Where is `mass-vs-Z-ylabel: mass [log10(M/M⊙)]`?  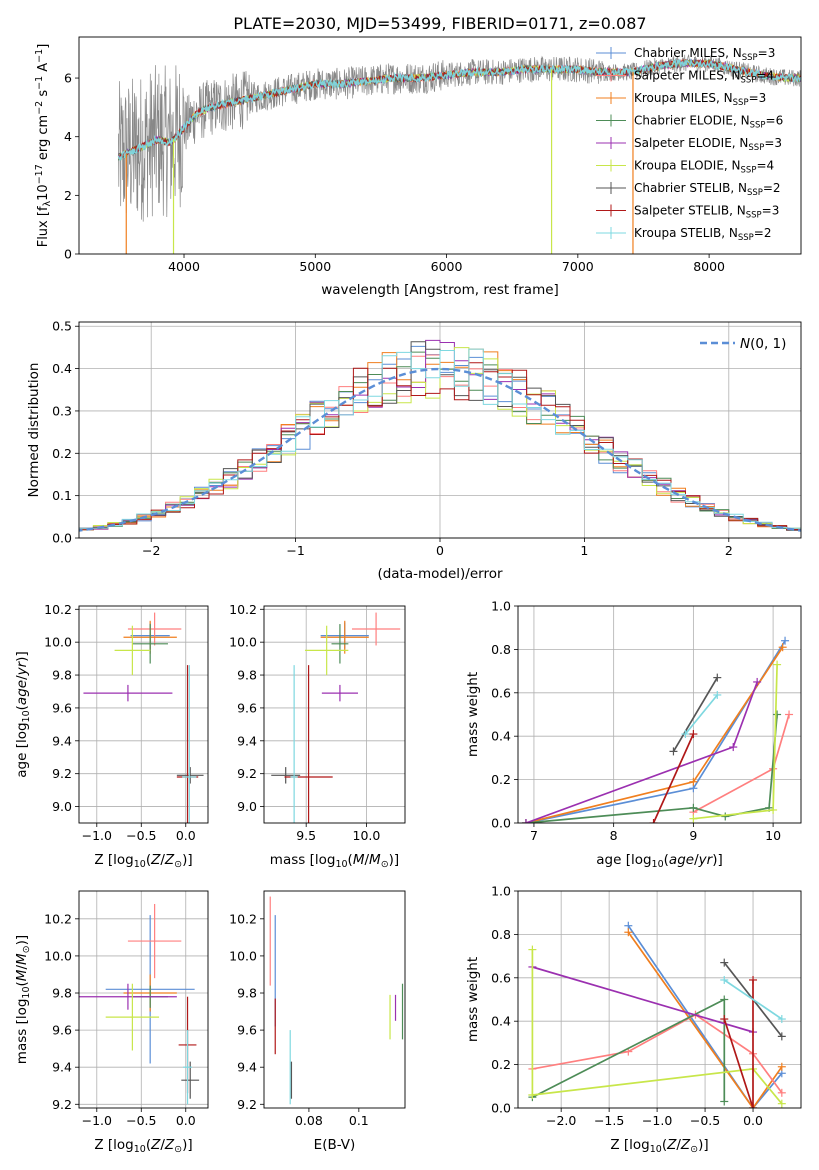
mass-vs-Z-ylabel: mass [log10(M/M⊙)] is located at coordinates (23, 999).